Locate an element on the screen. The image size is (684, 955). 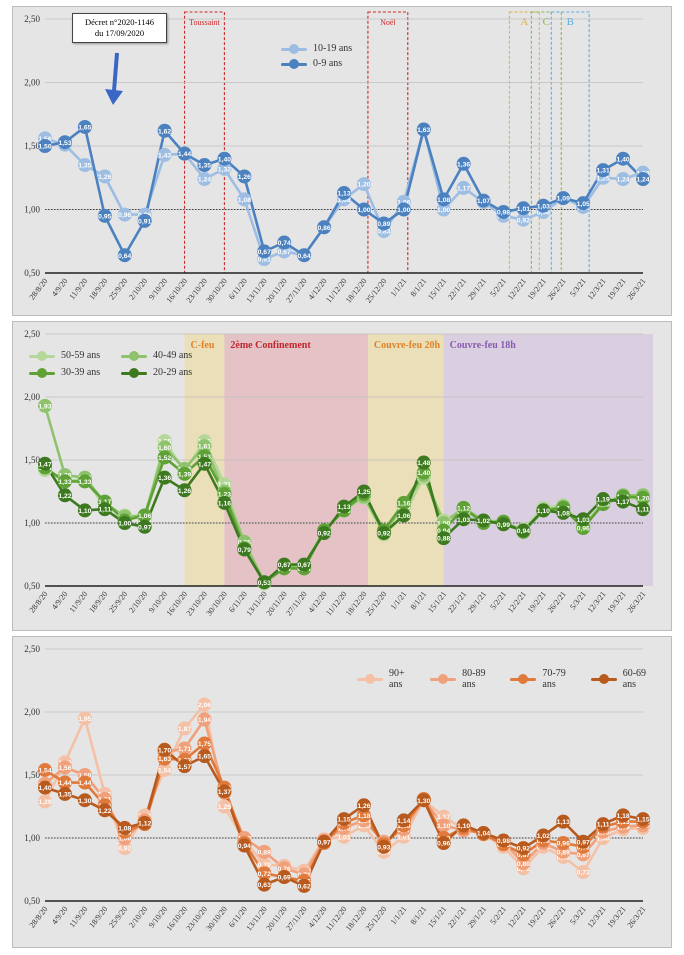
data-label: 1,40 is located at coordinates (622, 159).